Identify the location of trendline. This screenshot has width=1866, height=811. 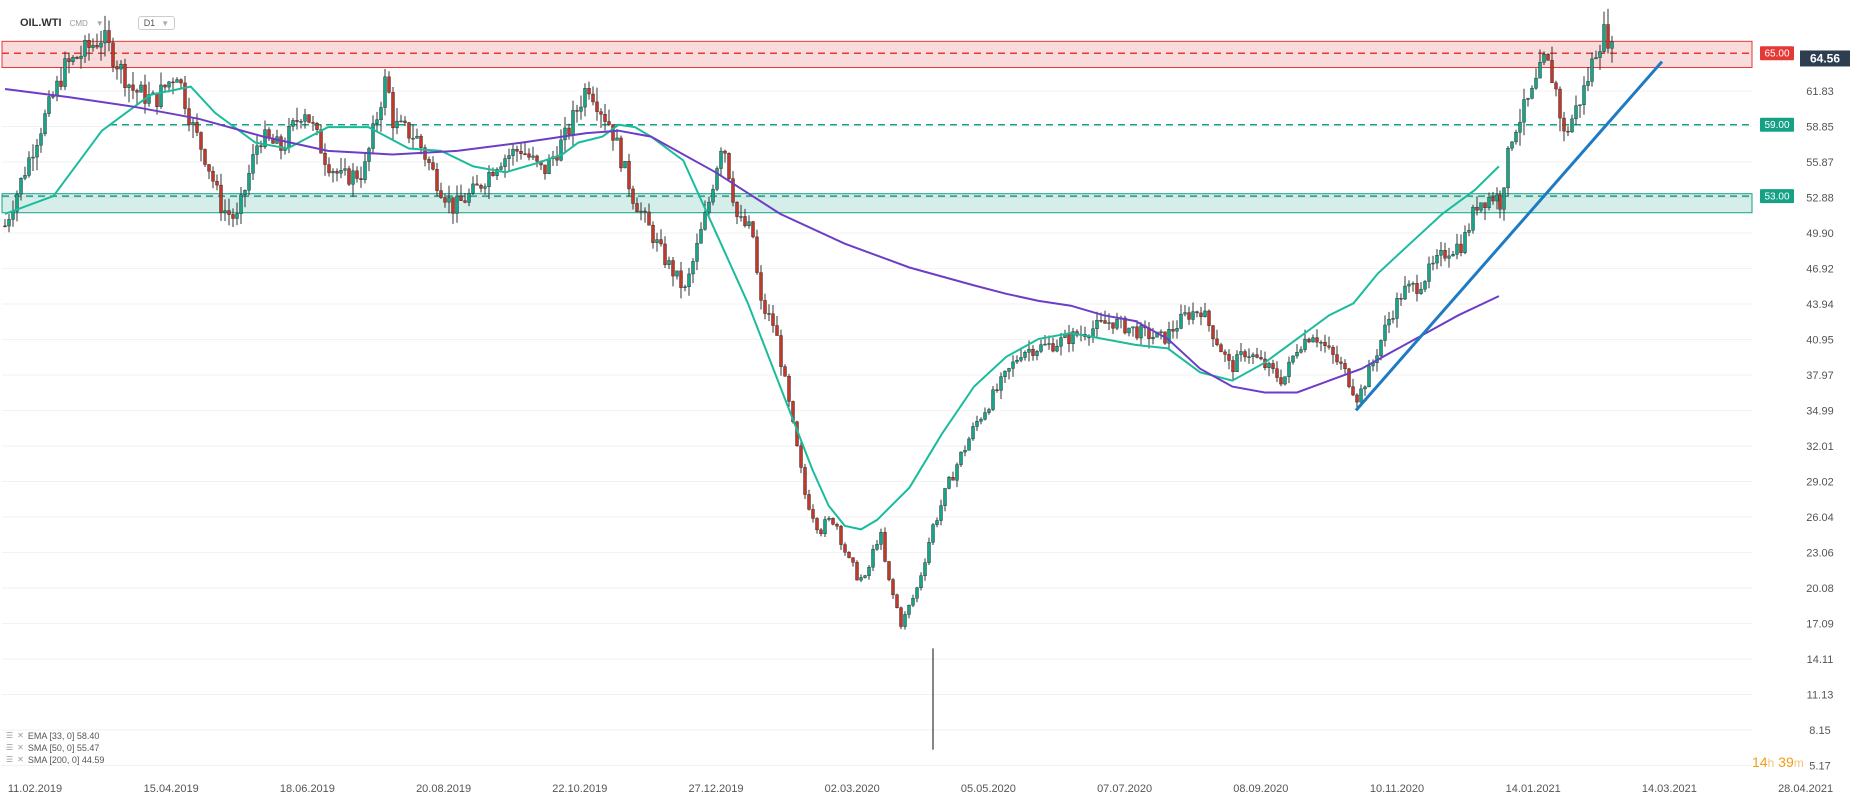
(1509, 236).